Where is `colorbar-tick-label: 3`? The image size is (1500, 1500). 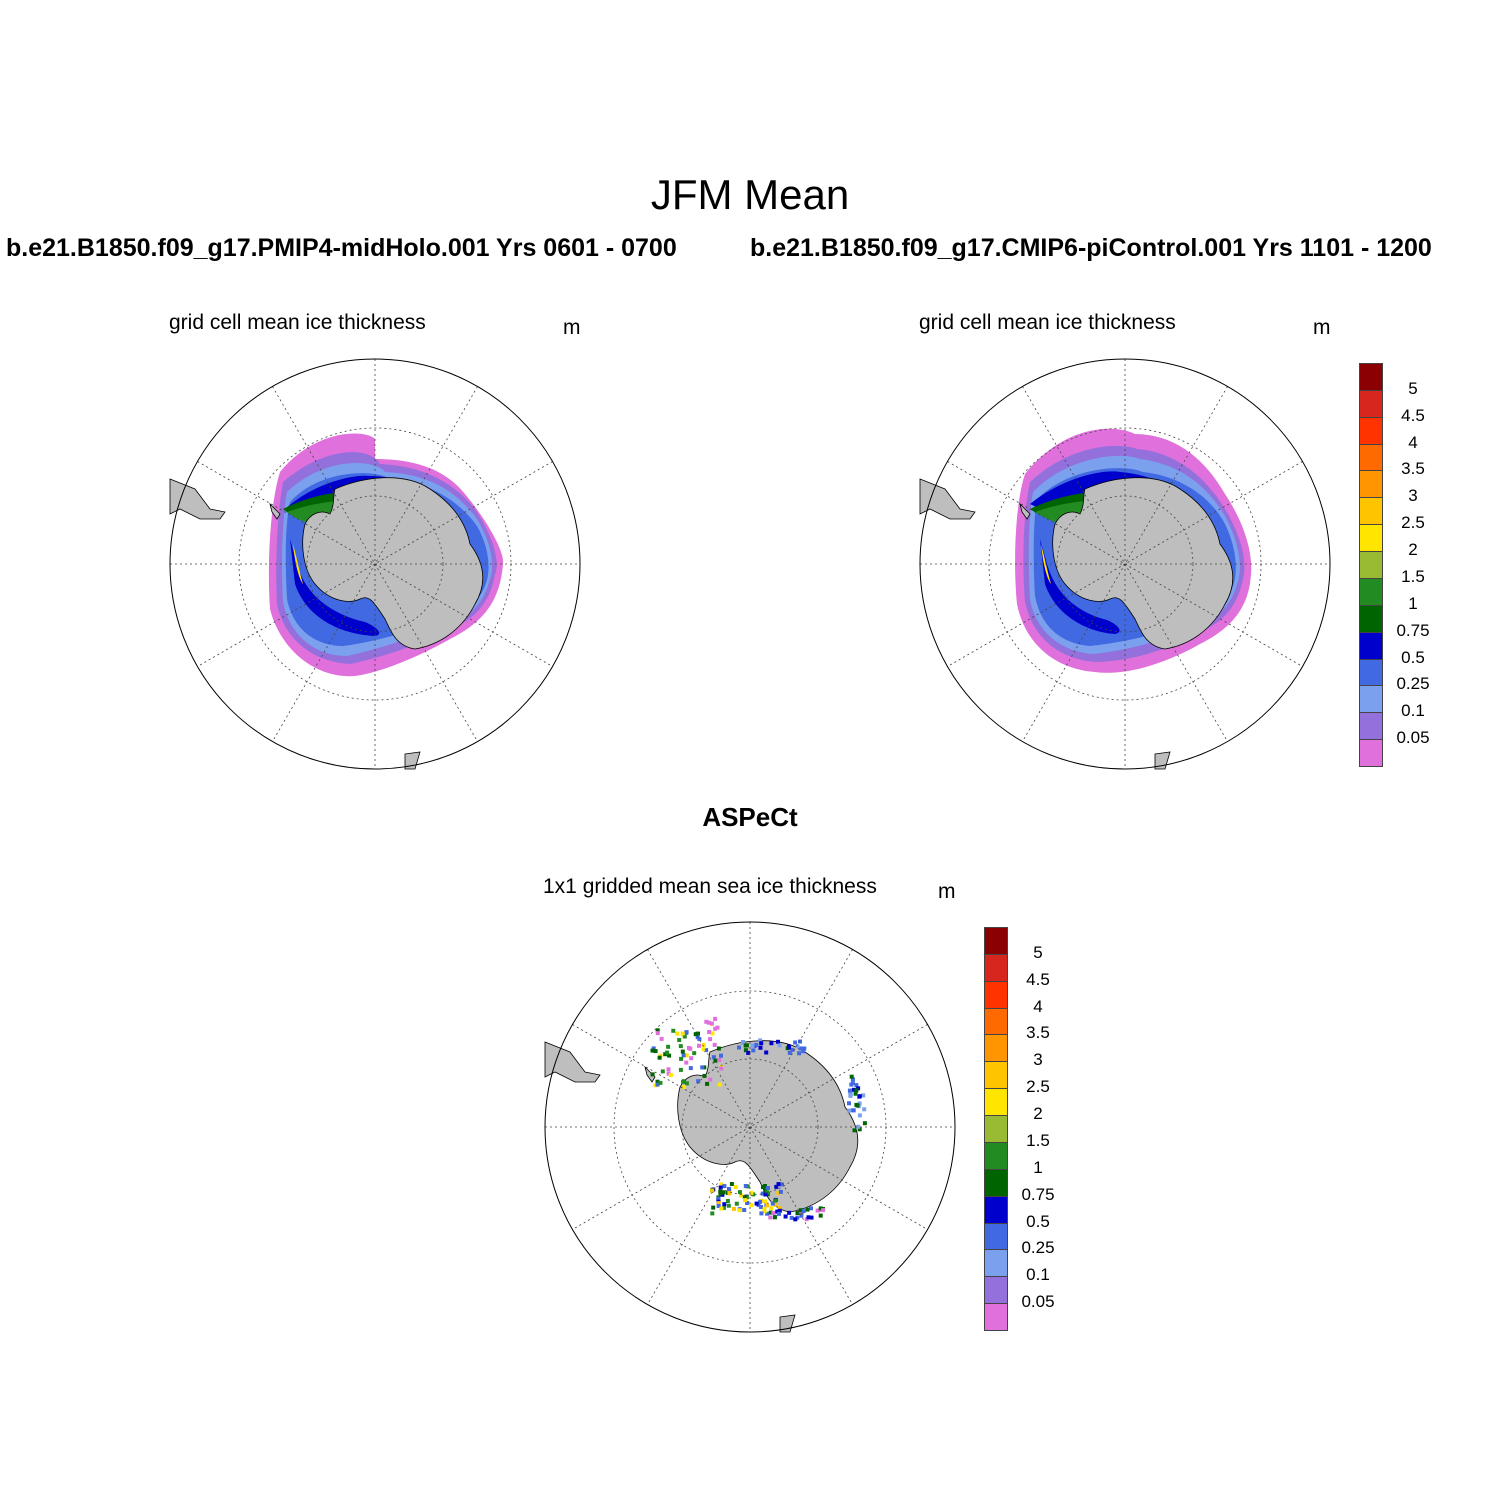 colorbar-tick-label: 3 is located at coordinates (1038, 1060).